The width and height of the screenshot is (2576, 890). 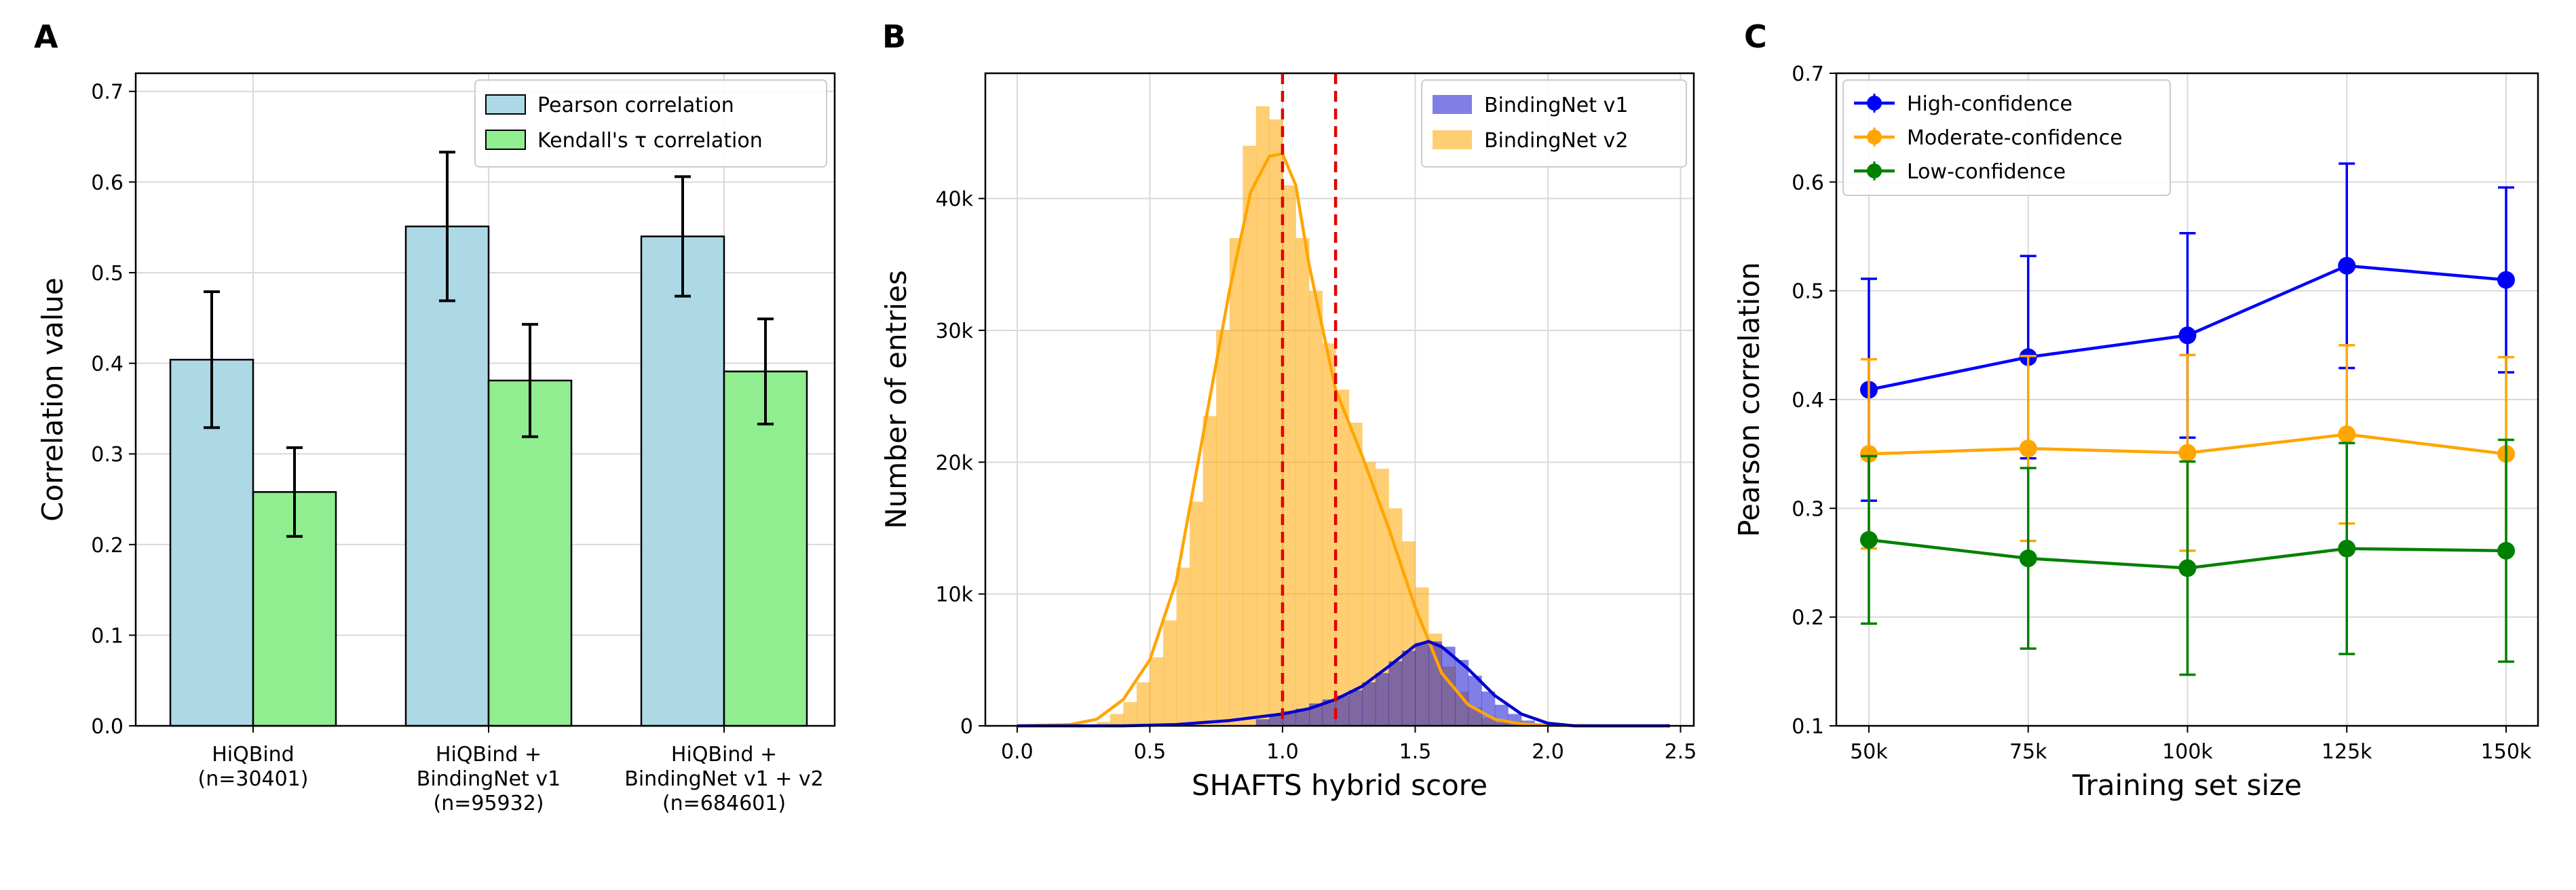 What do you see at coordinates (1749, 399) in the screenshot?
I see `y-axis-label: Pearson correlation` at bounding box center [1749, 399].